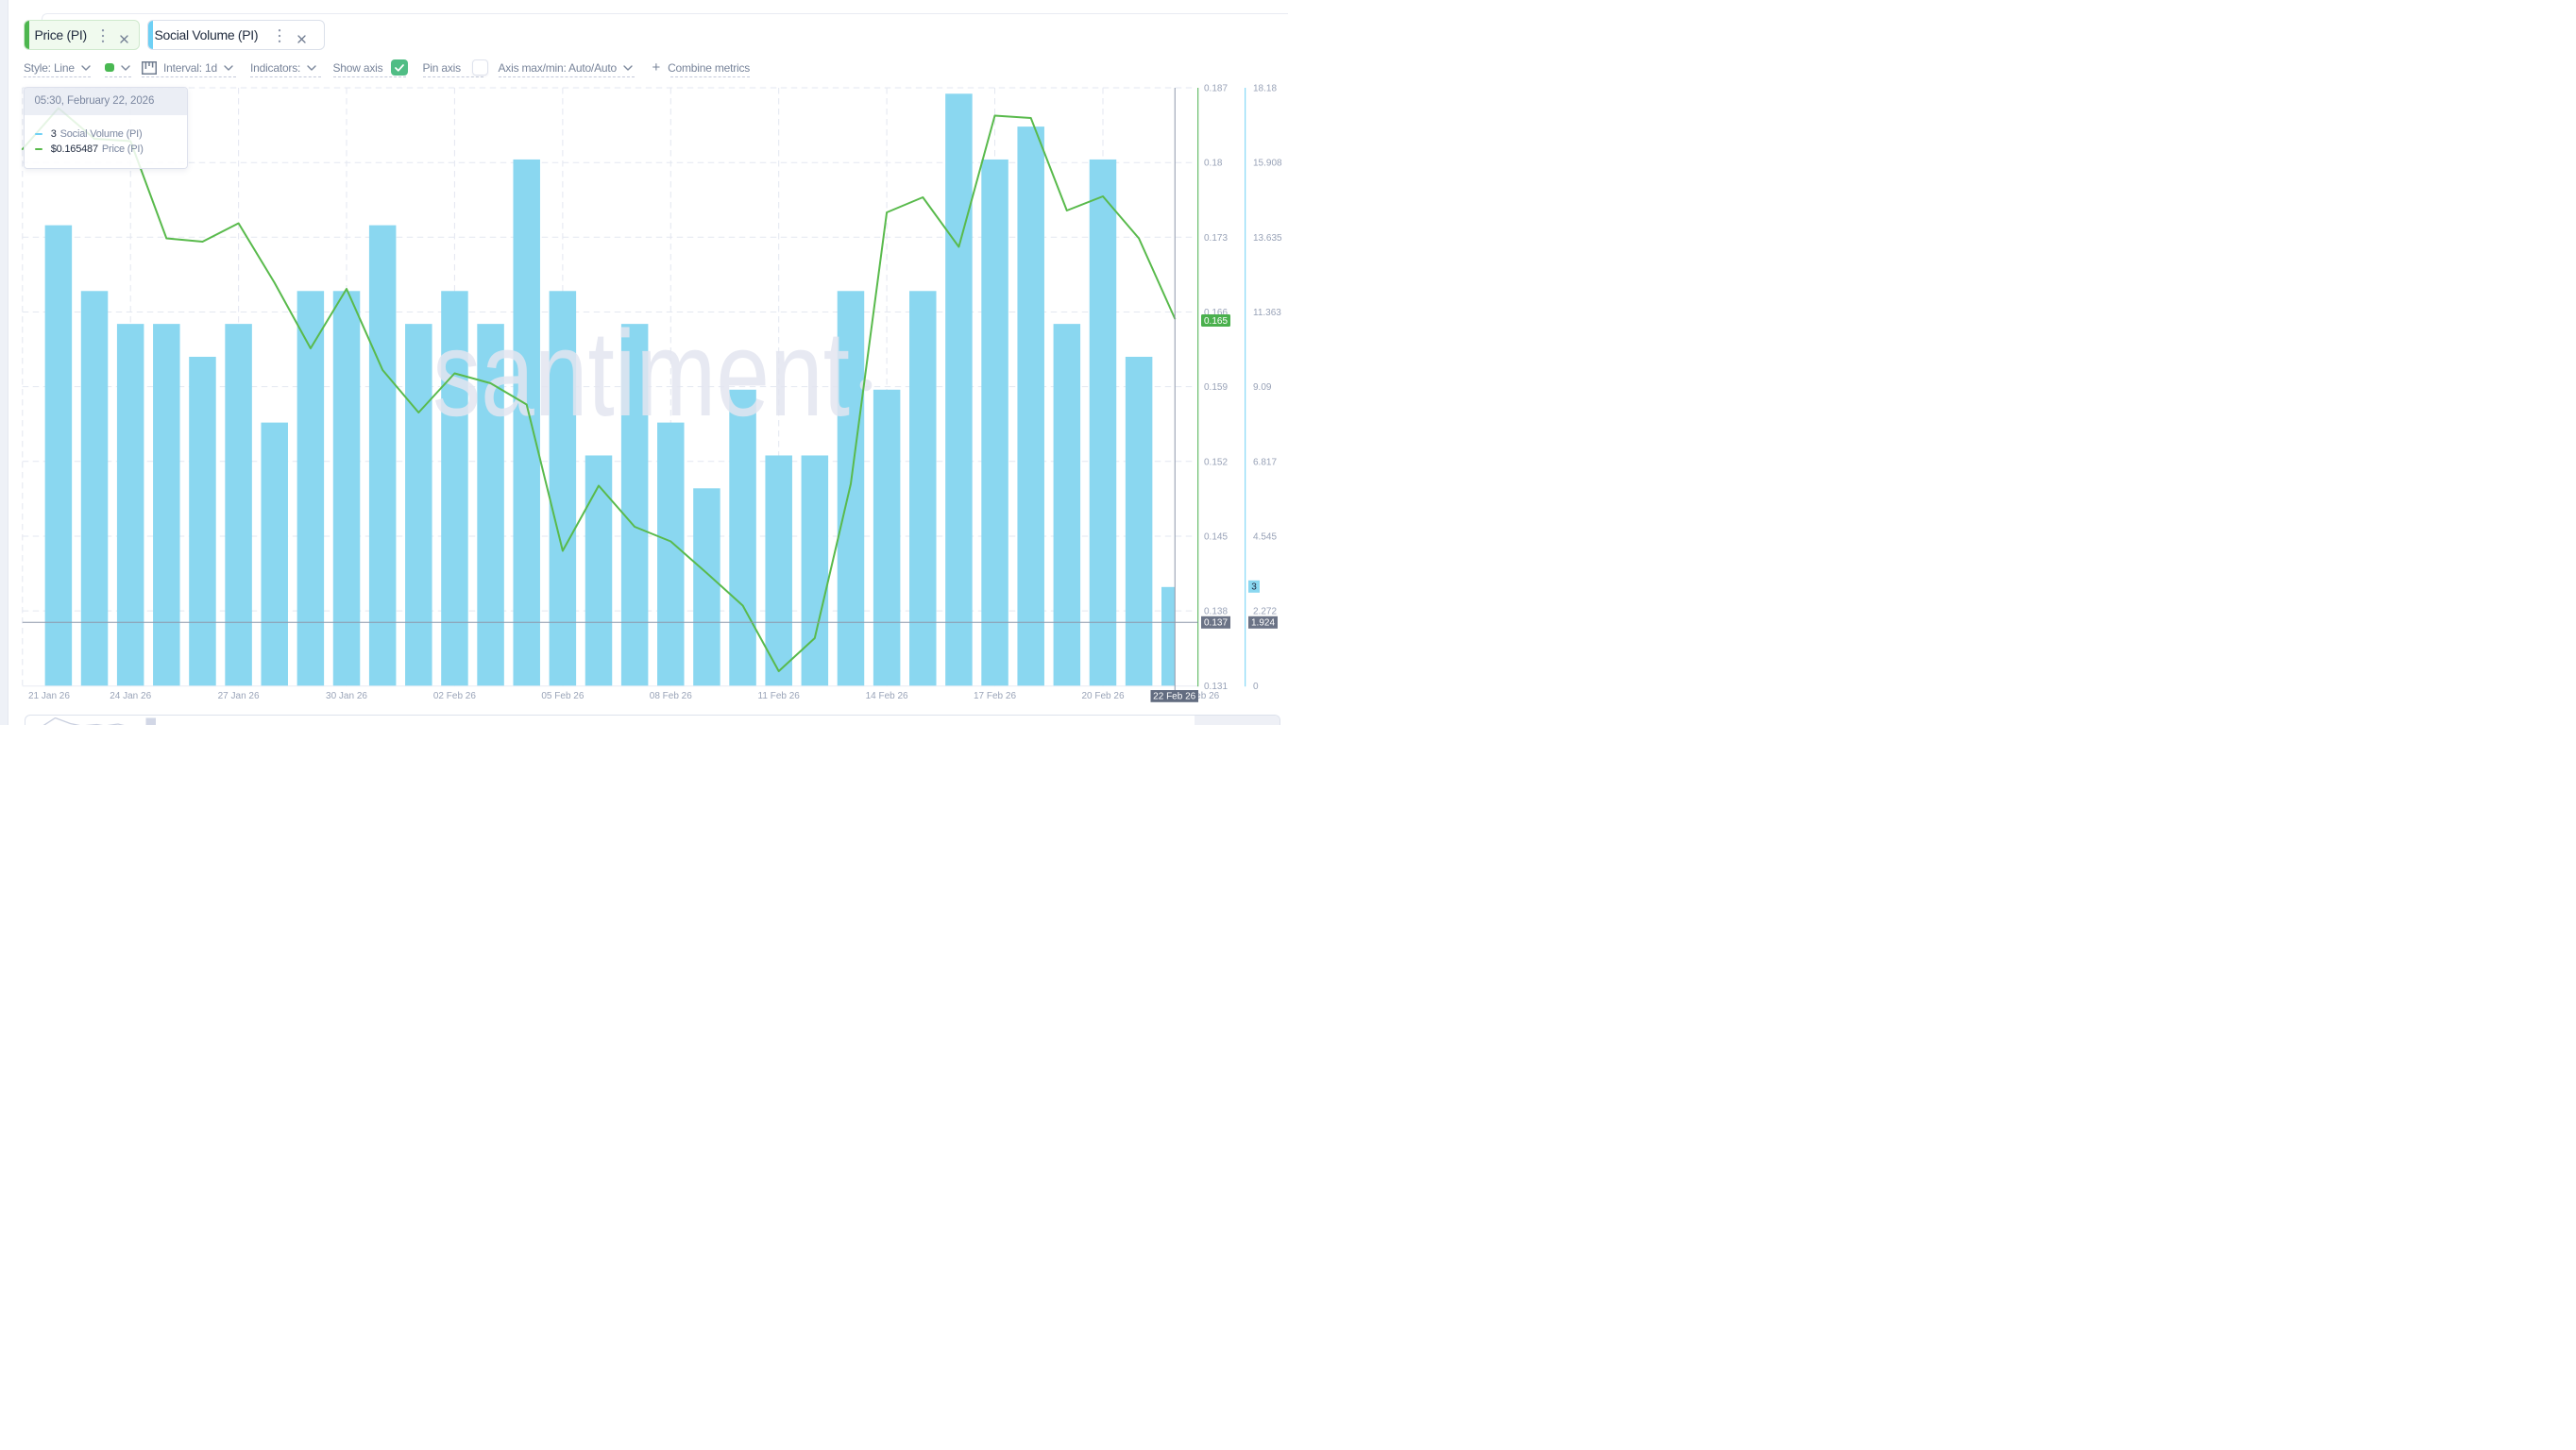  I want to click on svg-text: 17 Feb 26, so click(995, 696).